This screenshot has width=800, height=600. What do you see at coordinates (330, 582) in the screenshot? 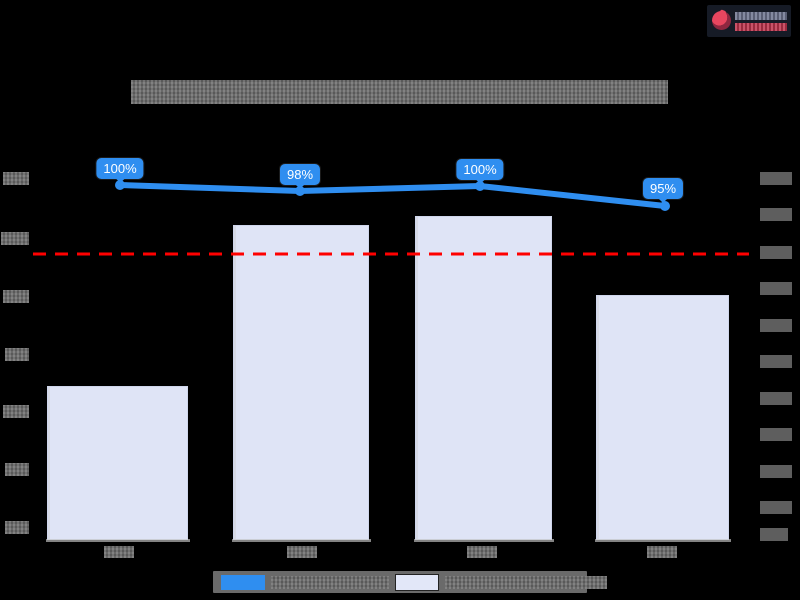
I see `legend-label-line` at bounding box center [330, 582].